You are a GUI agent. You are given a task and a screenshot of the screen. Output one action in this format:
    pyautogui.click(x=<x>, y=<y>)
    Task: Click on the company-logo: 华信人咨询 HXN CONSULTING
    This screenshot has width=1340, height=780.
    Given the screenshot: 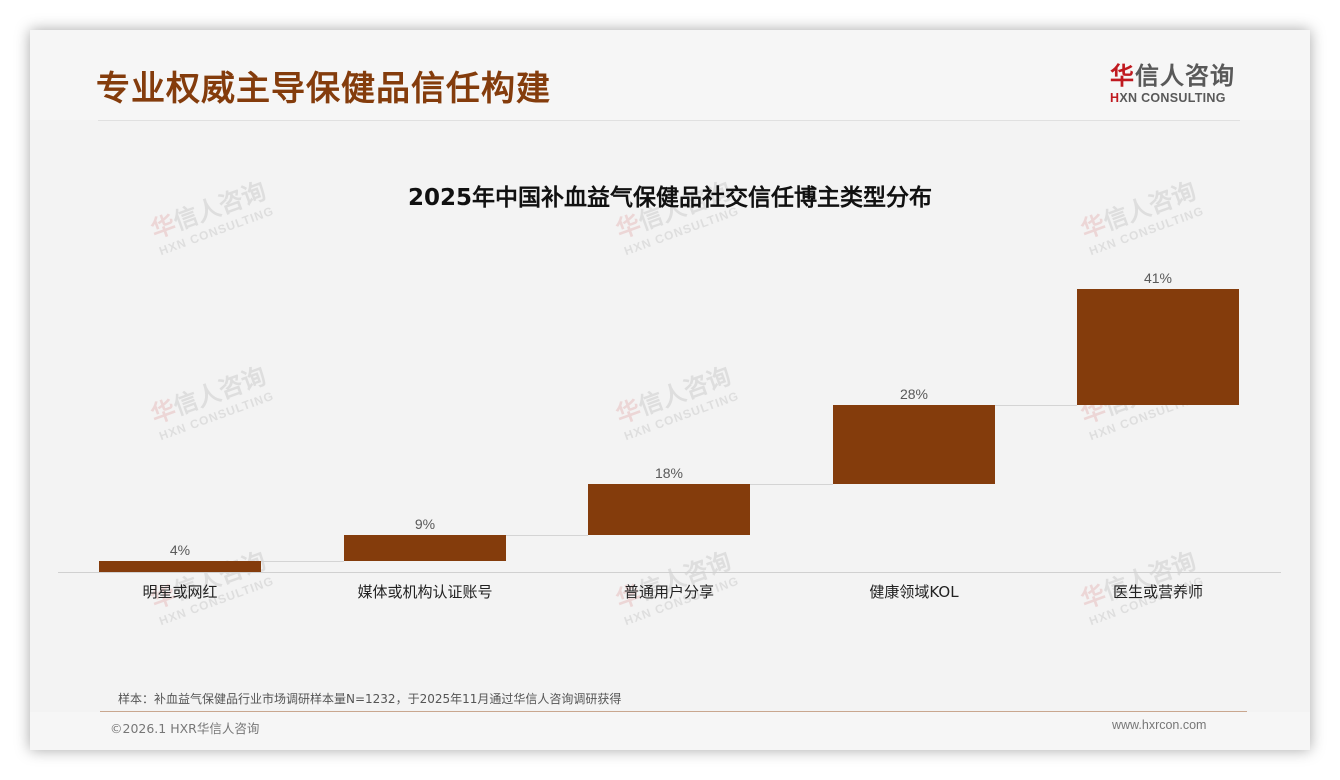 What is the action you would take?
    pyautogui.click(x=1177, y=84)
    